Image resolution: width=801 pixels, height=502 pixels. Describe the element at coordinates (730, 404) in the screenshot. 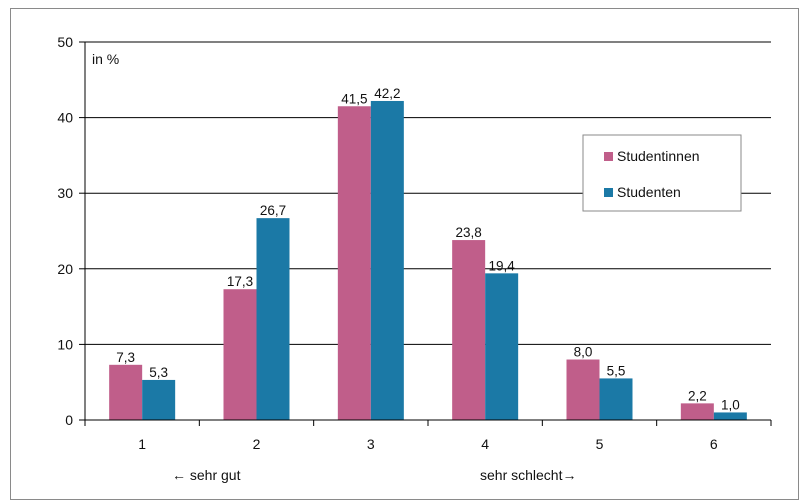

I see `value-label-studenten-6: 1,0` at that location.